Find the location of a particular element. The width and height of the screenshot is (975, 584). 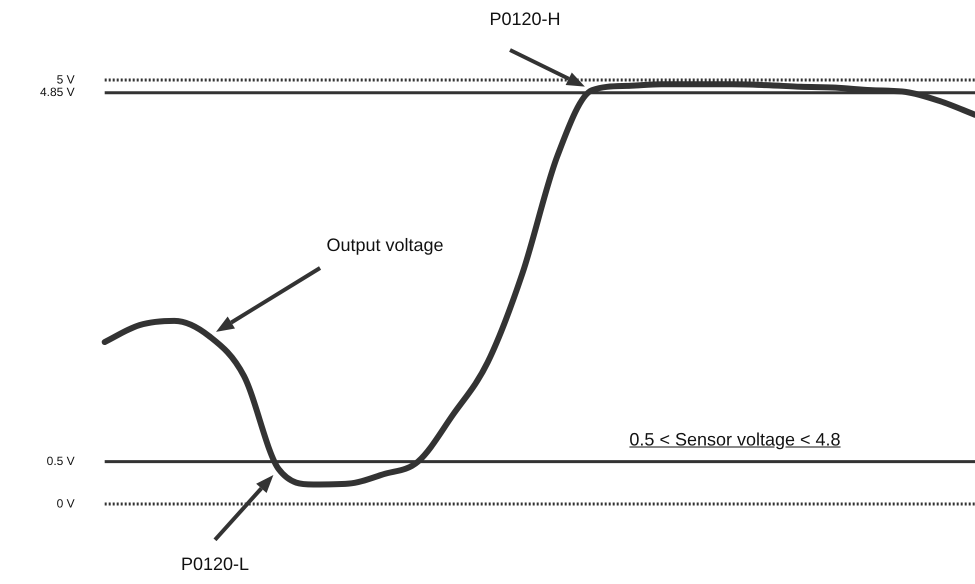

y-tick-label: 5 V is located at coordinates (65, 79).